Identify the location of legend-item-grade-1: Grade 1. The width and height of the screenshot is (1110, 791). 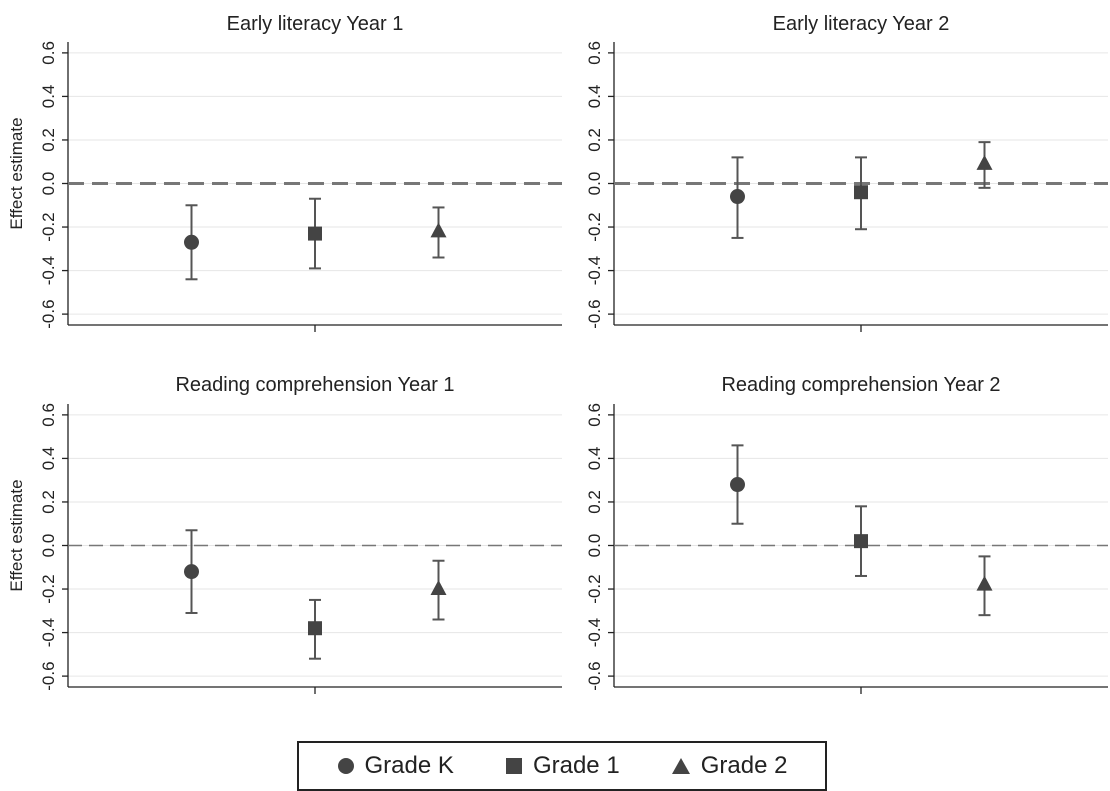
(562, 766).